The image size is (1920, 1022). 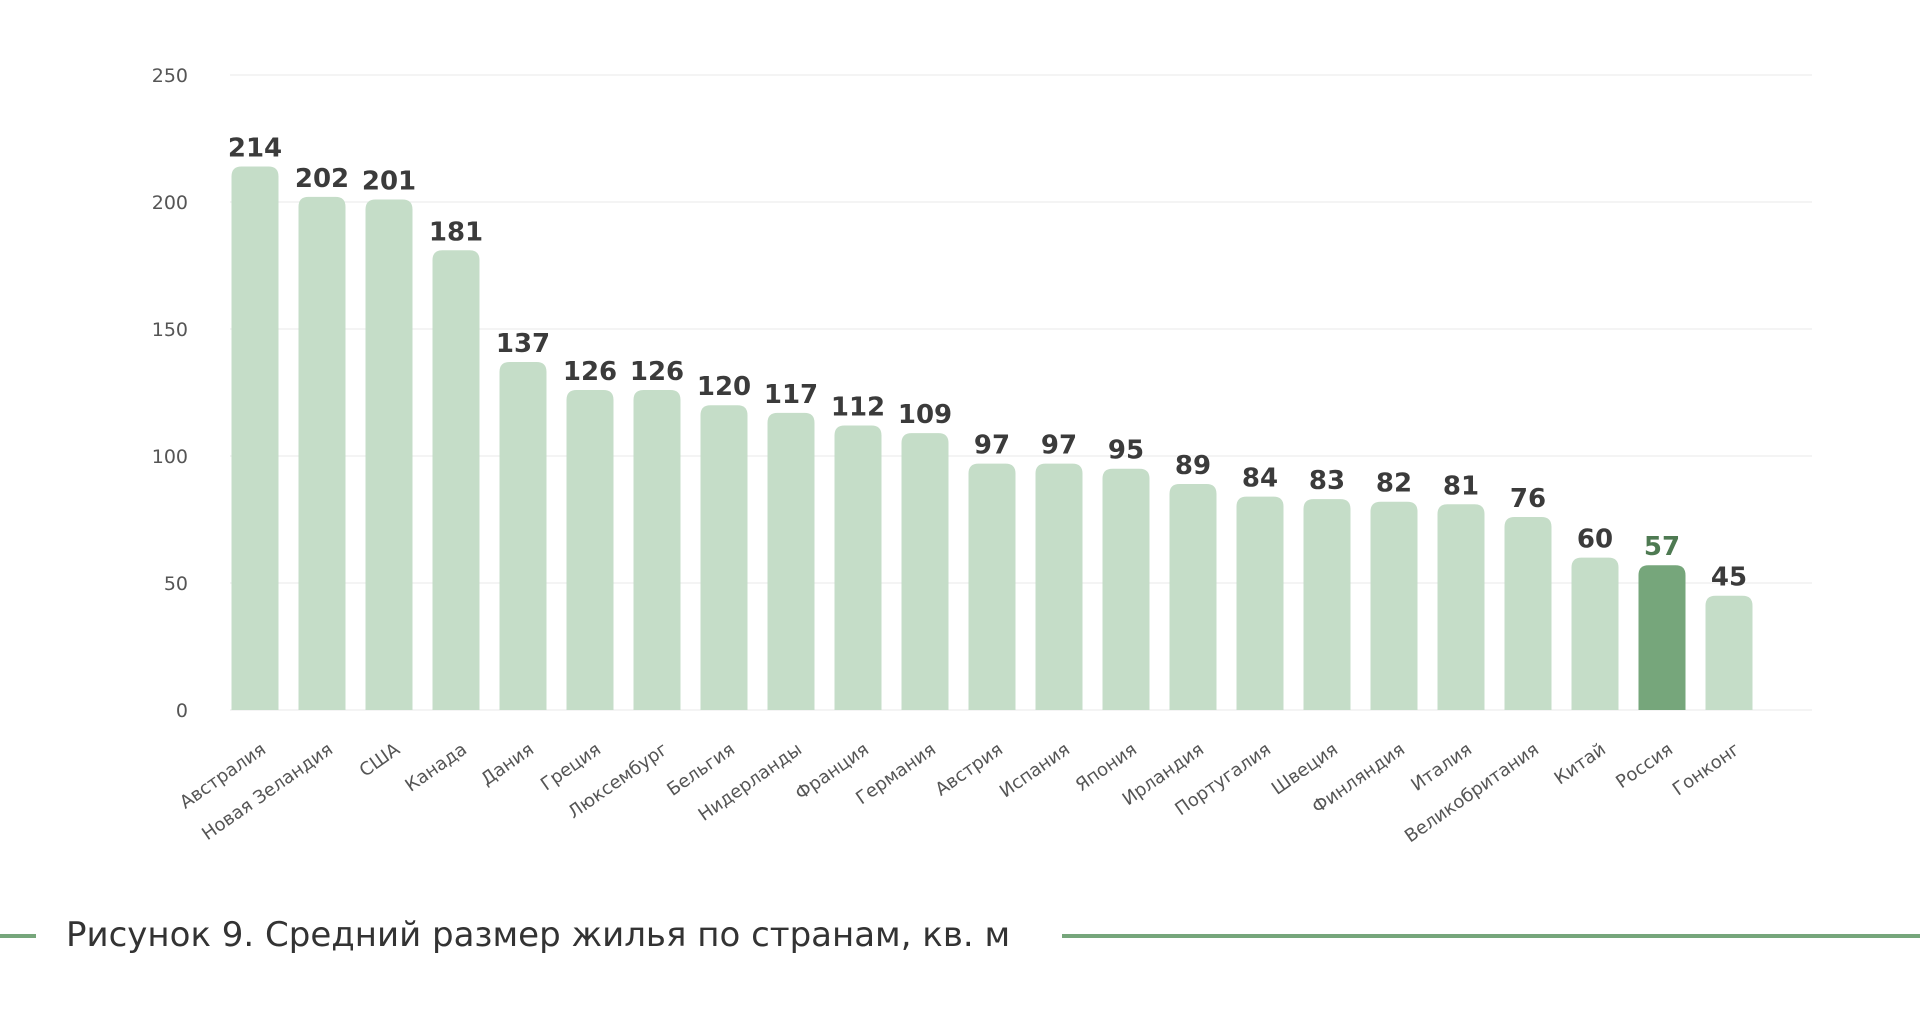 What do you see at coordinates (1461, 486) in the screenshot?
I see `data-label: 81` at bounding box center [1461, 486].